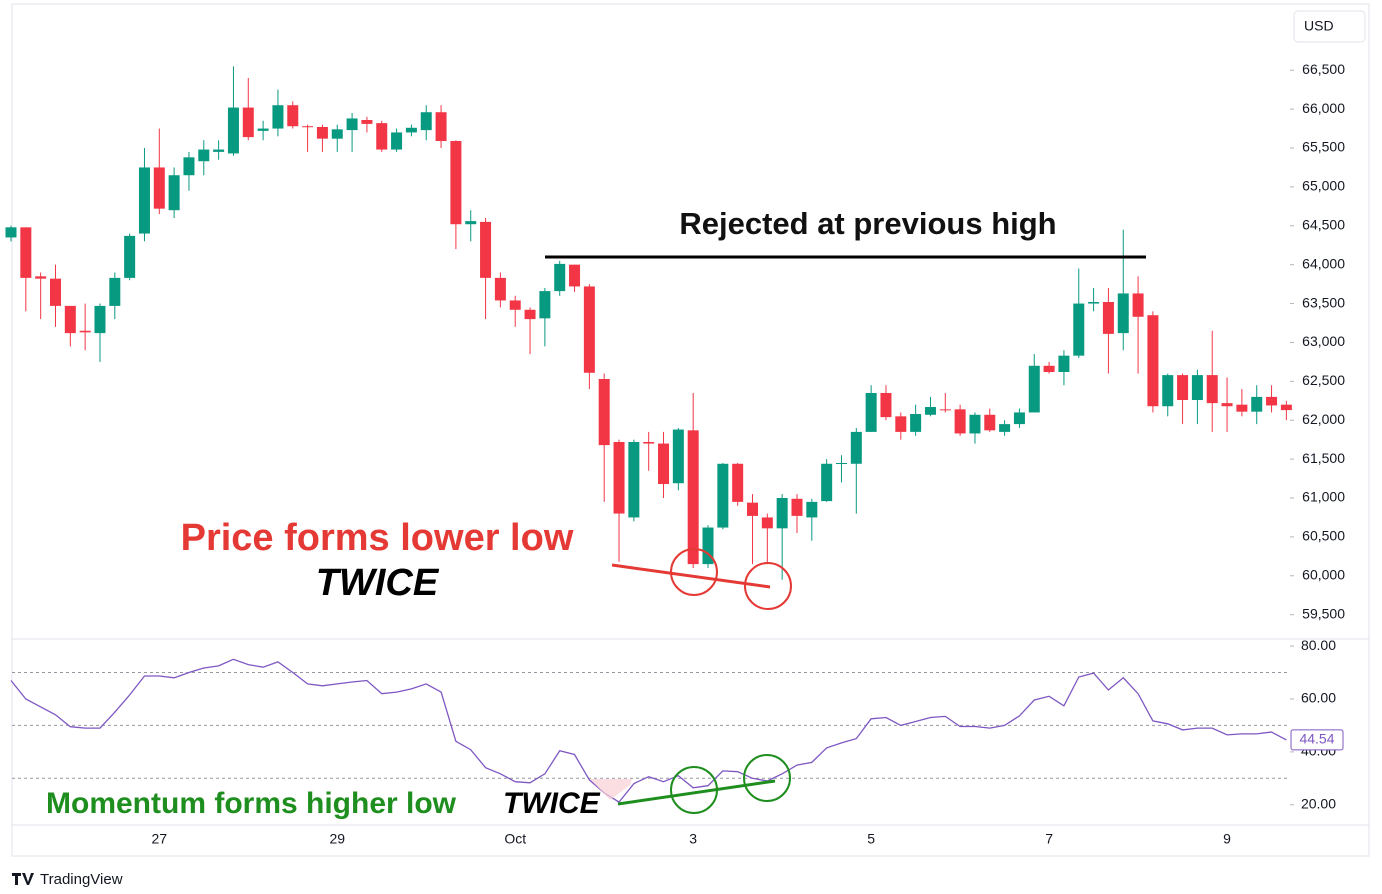 Image resolution: width=1382 pixels, height=894 pixels. What do you see at coordinates (1319, 26) in the screenshot?
I see `currency: USD` at bounding box center [1319, 26].